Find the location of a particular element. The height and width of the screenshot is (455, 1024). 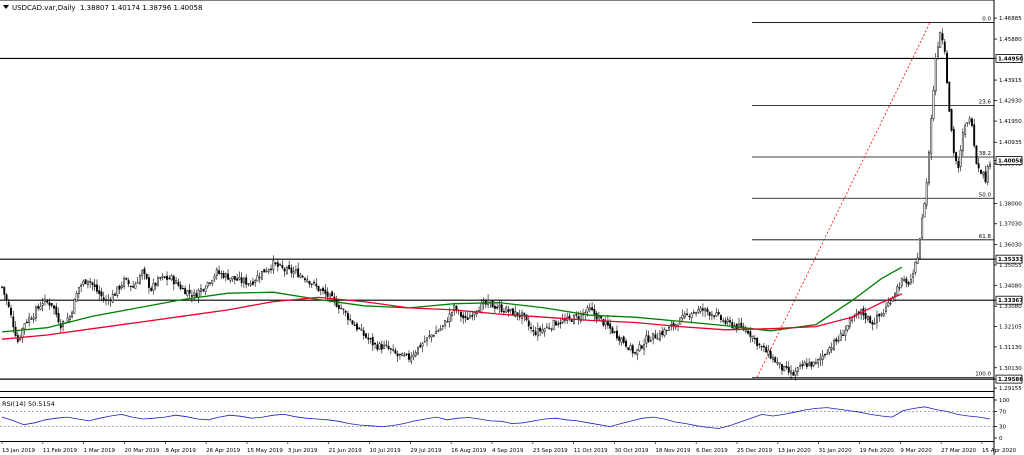

time-tick-label: 11 Oct 2019 is located at coordinates (591, 451).